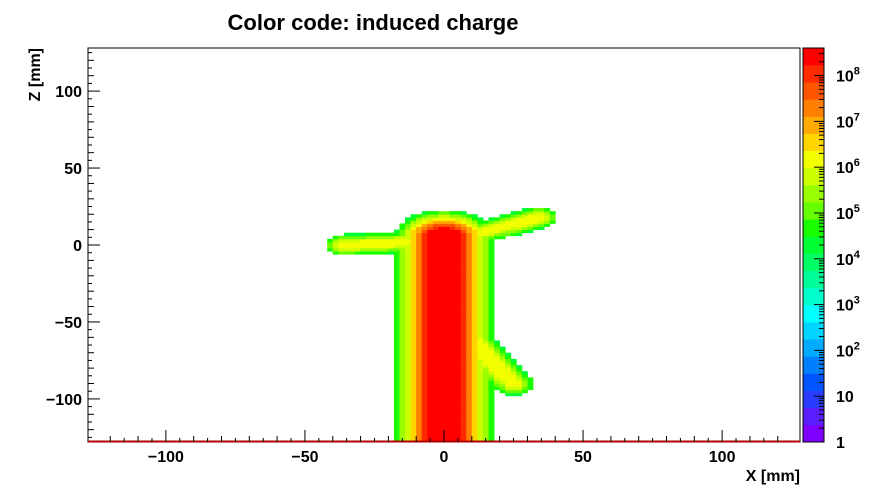 This screenshot has width=889, height=492. What do you see at coordinates (373, 22) in the screenshot?
I see `chart-title: Color code: induced charge` at bounding box center [373, 22].